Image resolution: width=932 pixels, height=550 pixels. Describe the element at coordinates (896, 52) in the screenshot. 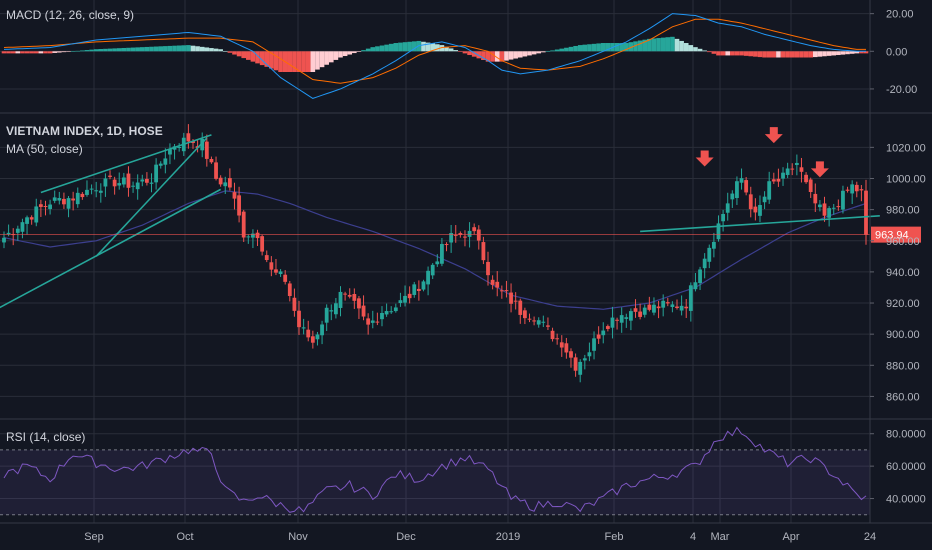

I see `macd-y-tick-label: 0.00` at that location.